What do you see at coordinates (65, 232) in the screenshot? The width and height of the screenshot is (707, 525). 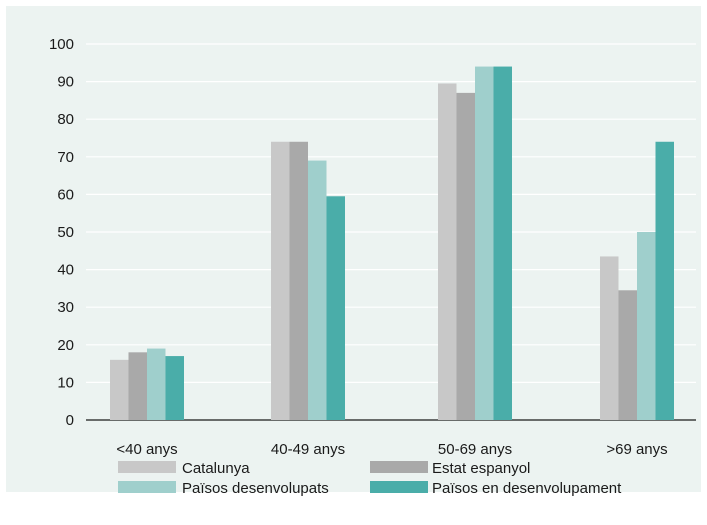 I see `y-tick-label: 50` at bounding box center [65, 232].